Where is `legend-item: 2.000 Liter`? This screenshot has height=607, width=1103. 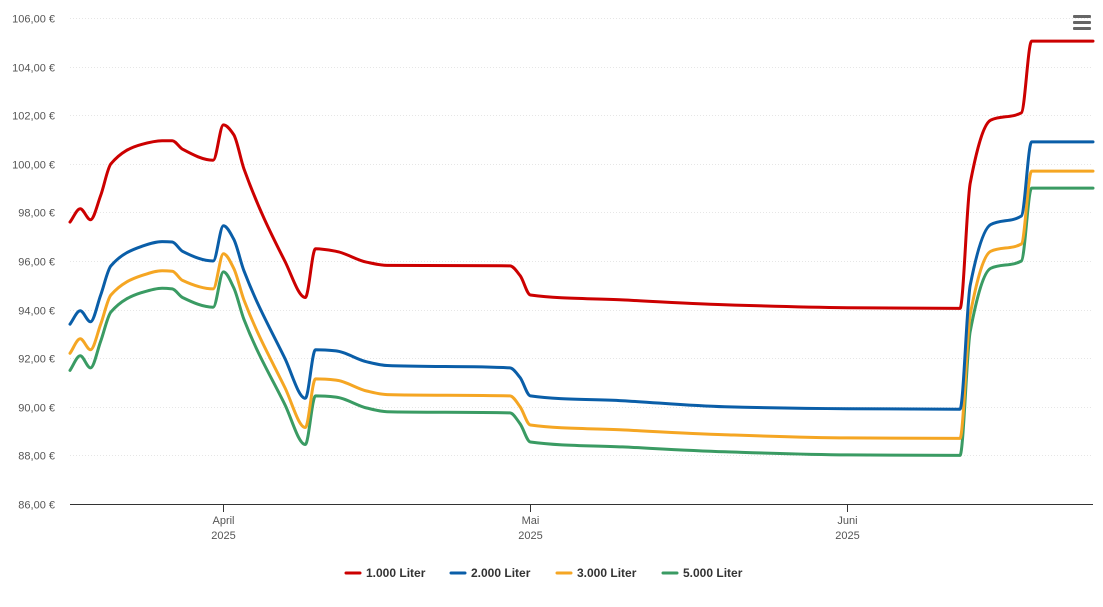
legend-item: 2.000 Liter is located at coordinates (490, 573).